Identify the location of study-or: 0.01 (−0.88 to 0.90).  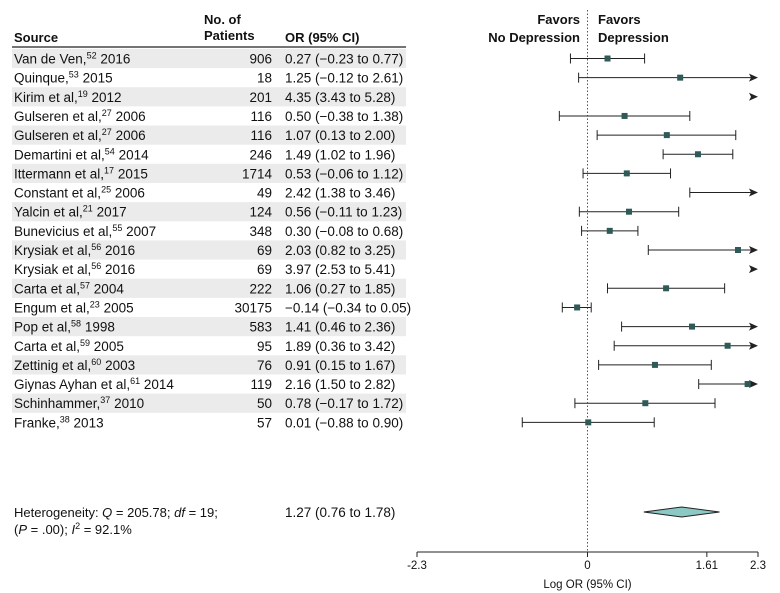
(344, 422).